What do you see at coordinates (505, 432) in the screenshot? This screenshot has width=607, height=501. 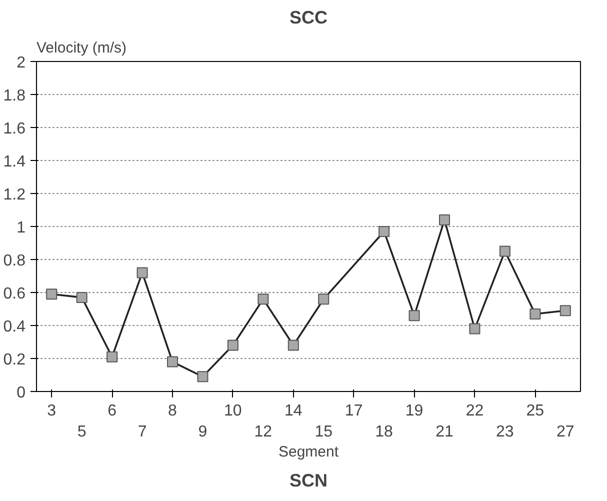 I see `x-tick-label: 23` at bounding box center [505, 432].